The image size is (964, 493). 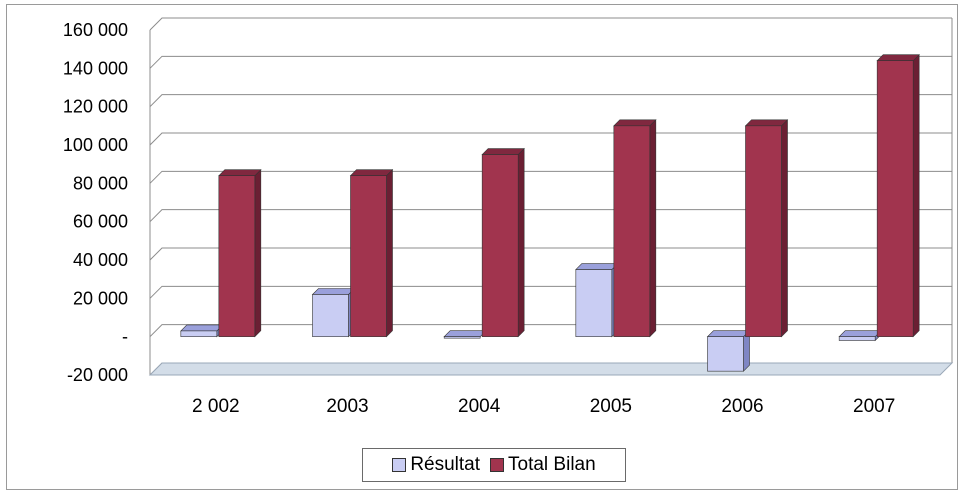 I want to click on legend-swatch-total-bilan, so click(x=497, y=465).